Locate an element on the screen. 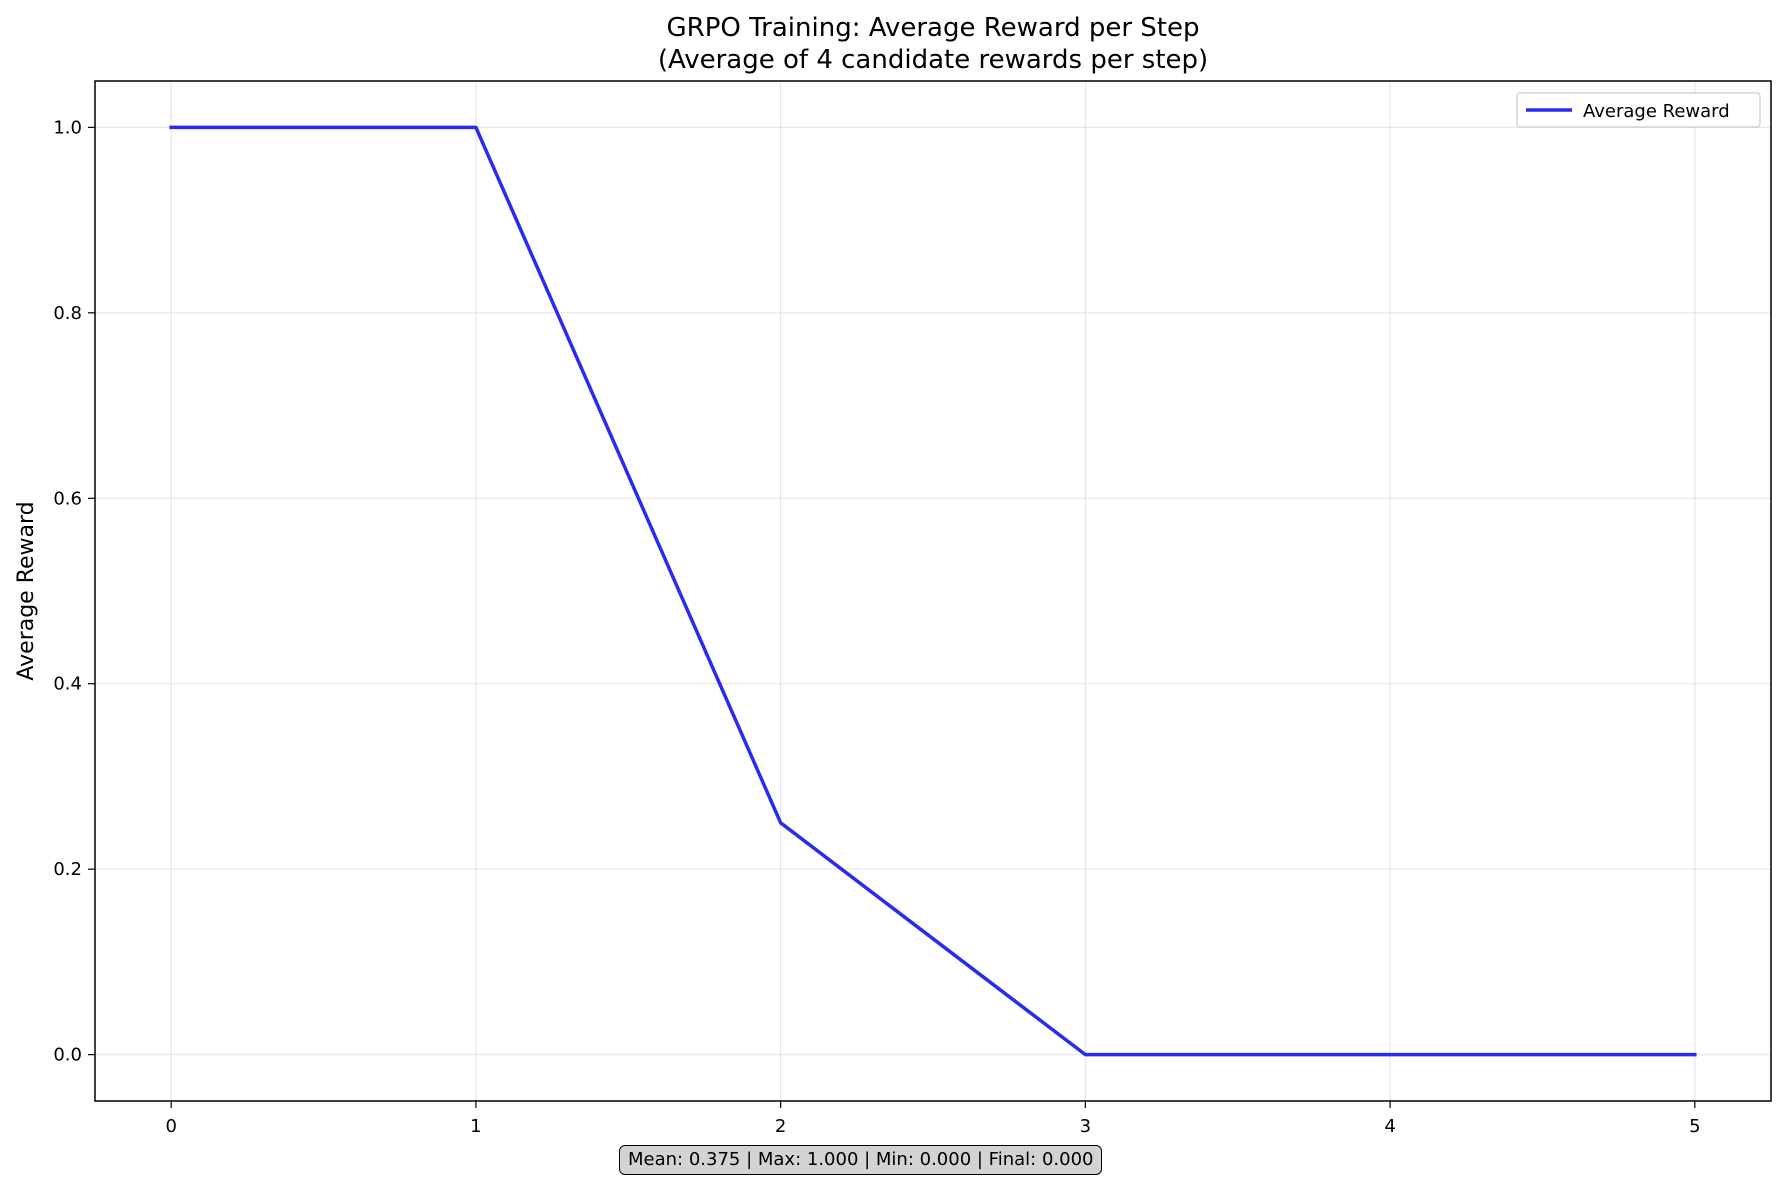 This screenshot has height=1187, width=1786. y-axis-label: Average Reward is located at coordinates (26, 590).